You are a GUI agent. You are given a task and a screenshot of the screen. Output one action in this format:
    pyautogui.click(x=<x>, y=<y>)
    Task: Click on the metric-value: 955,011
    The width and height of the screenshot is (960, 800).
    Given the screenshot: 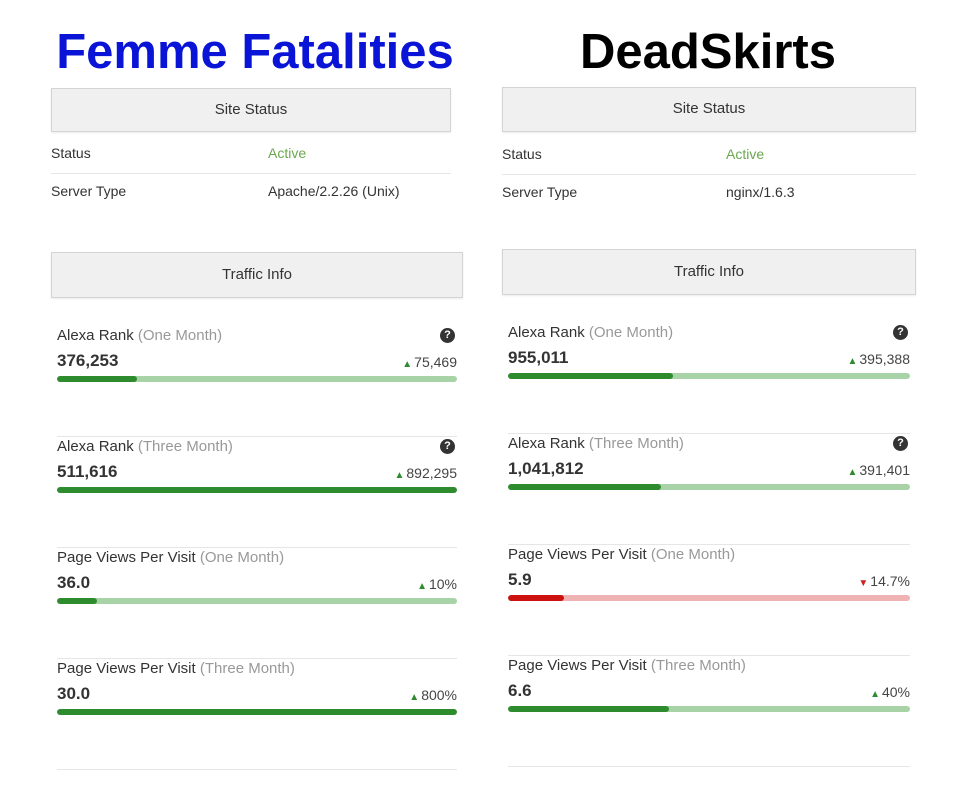 What is the action you would take?
    pyautogui.click(x=538, y=357)
    